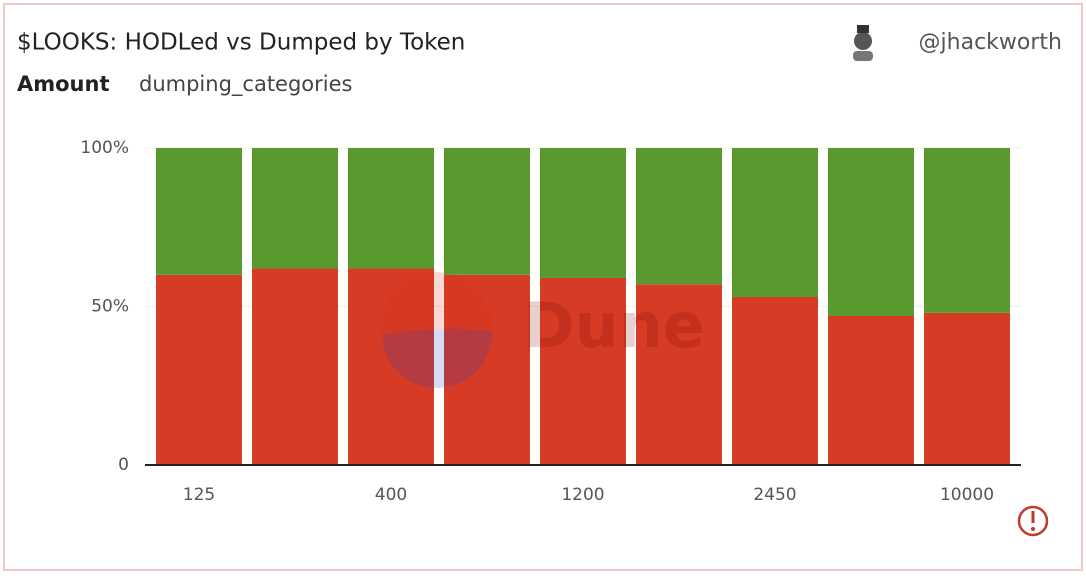 This screenshot has width=1086, height=576. Describe the element at coordinates (110, 307) in the screenshot. I see `y-tick-label: 50%` at that location.